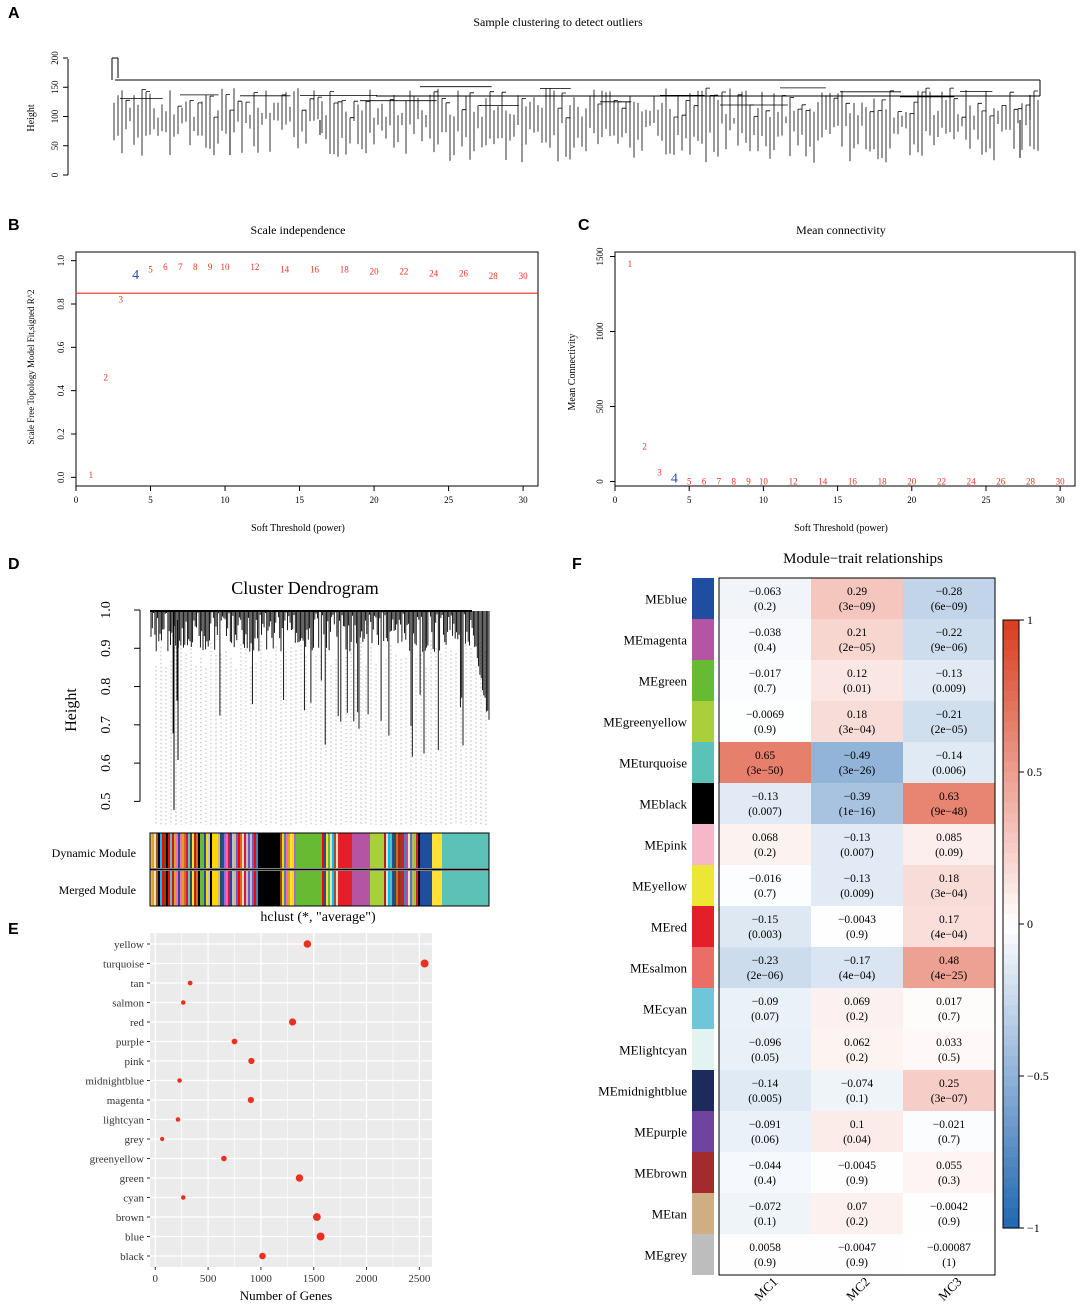  What do you see at coordinates (972, 482) in the screenshot?
I see `panel-c-point: 24` at bounding box center [972, 482].